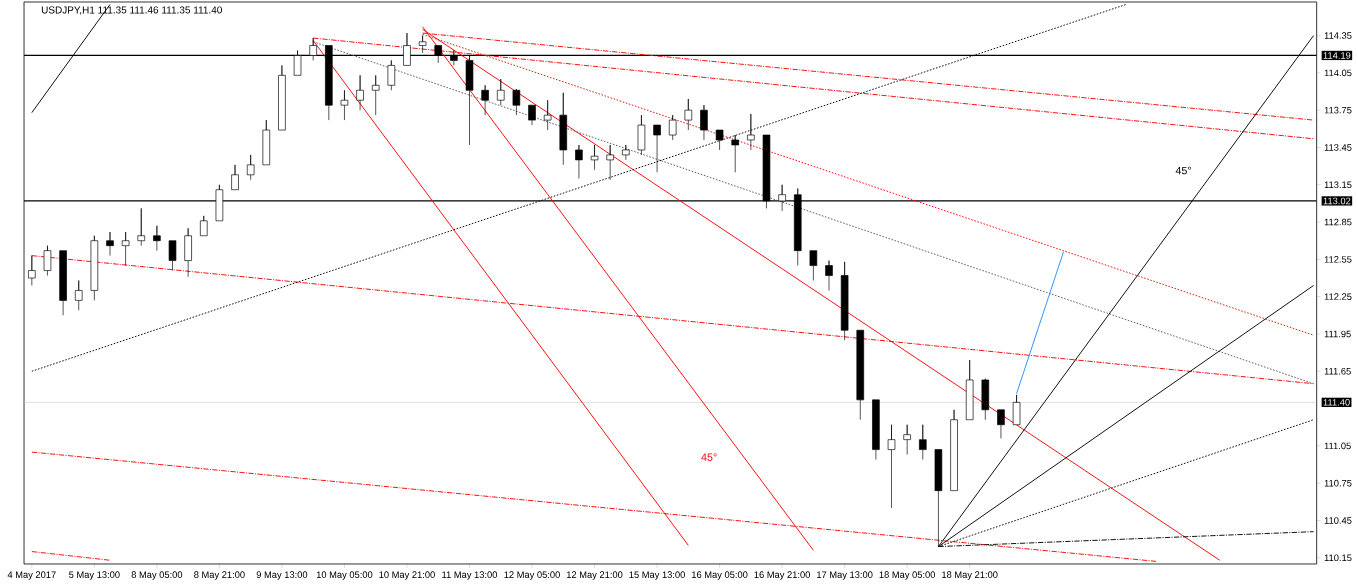  What do you see at coordinates (1338, 222) in the screenshot?
I see `y-tick-label: 112.85` at bounding box center [1338, 222].